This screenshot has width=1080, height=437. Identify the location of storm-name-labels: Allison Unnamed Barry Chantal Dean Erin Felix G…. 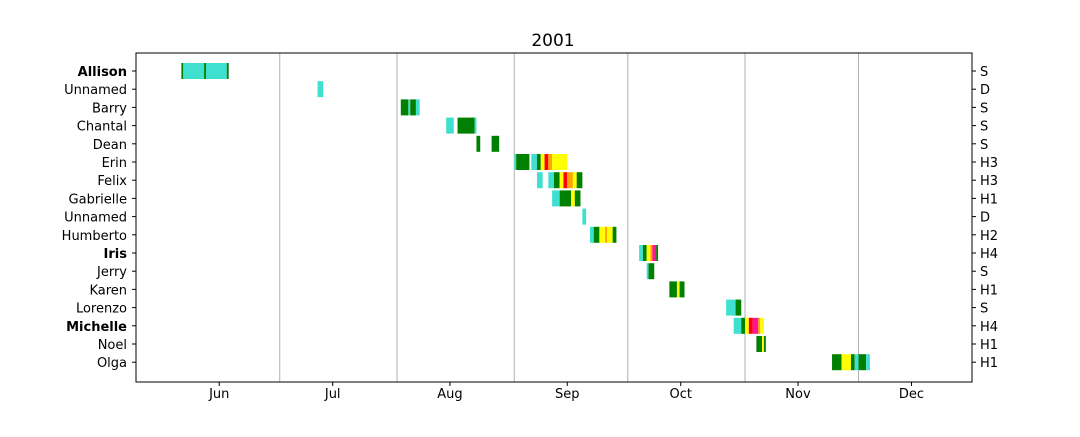
(99, 218).